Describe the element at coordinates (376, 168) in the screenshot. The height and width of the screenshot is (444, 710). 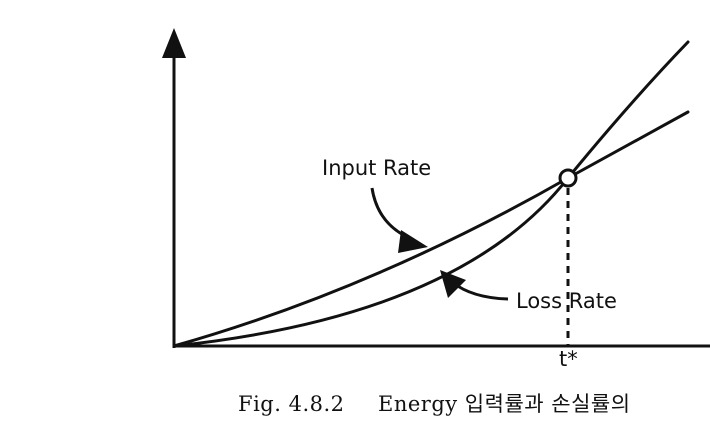
I see `input-rate-label: Input Rate` at that location.